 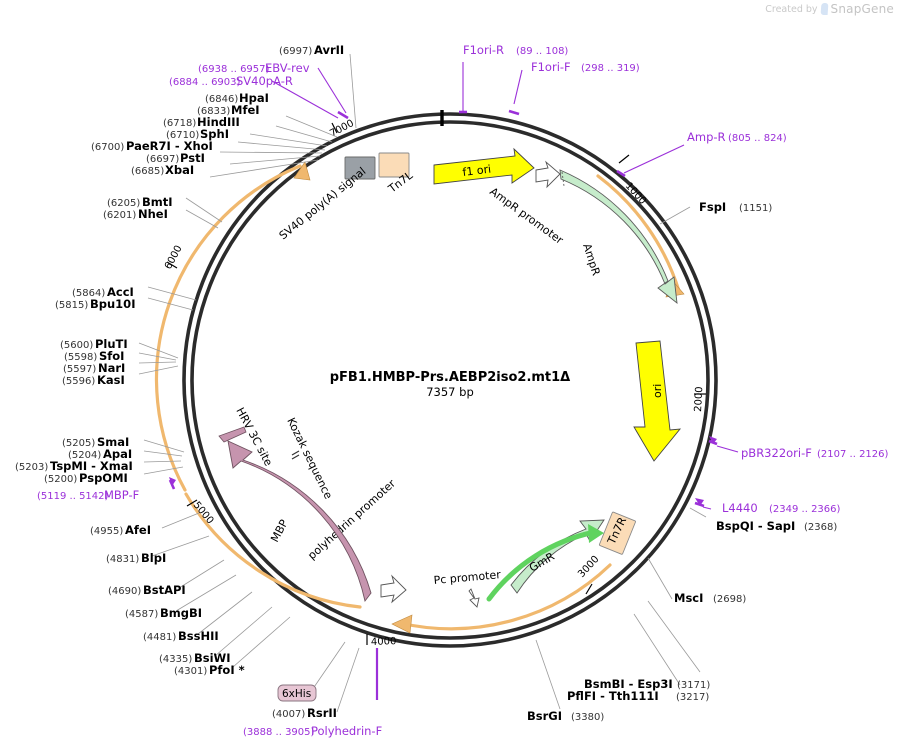 What do you see at coordinates (153, 214) in the screenshot?
I see `svg-text: NheI` at bounding box center [153, 214].